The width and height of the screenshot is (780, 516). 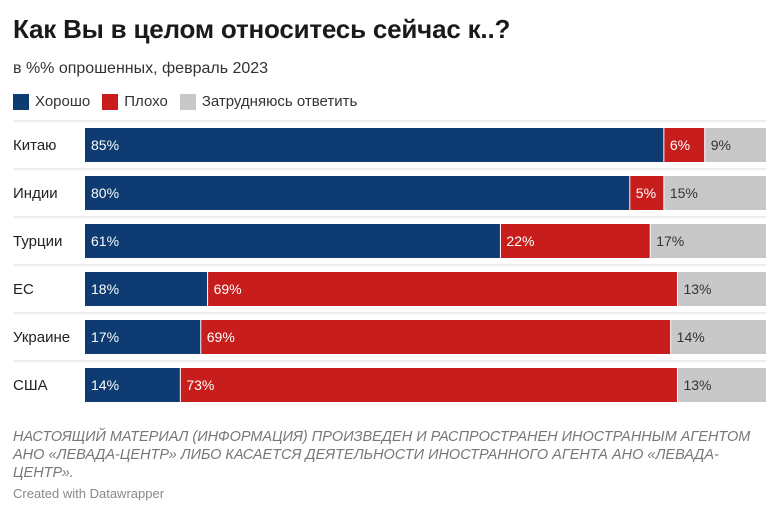 I want to click on legend-label-bad: Плохо, so click(x=146, y=101).